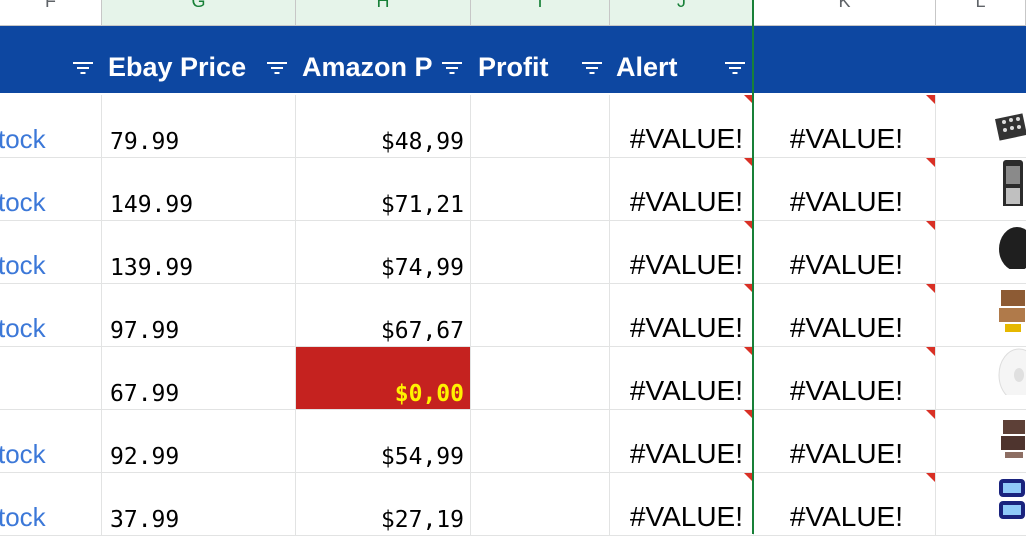  I want to click on column-header-g: G, so click(199, 13).